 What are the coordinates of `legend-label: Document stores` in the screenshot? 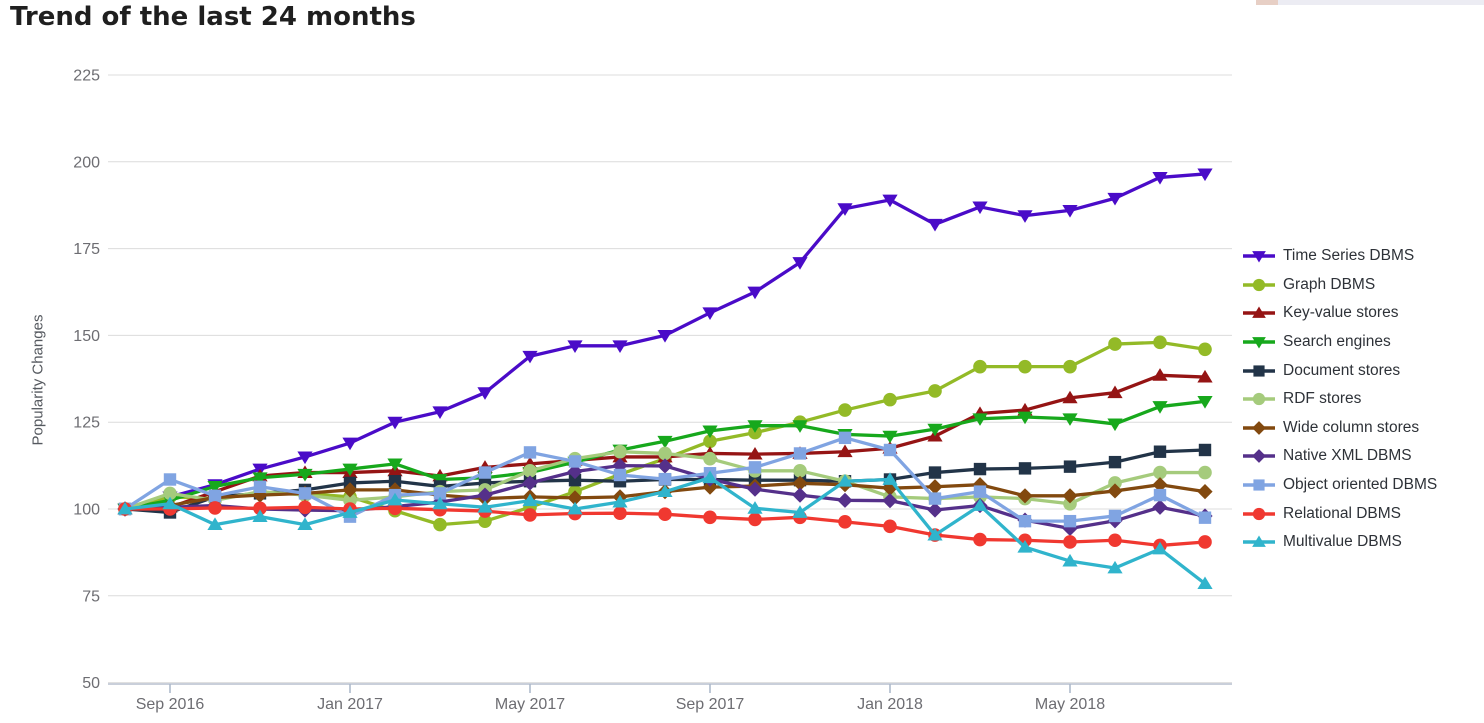 It's located at (1342, 370).